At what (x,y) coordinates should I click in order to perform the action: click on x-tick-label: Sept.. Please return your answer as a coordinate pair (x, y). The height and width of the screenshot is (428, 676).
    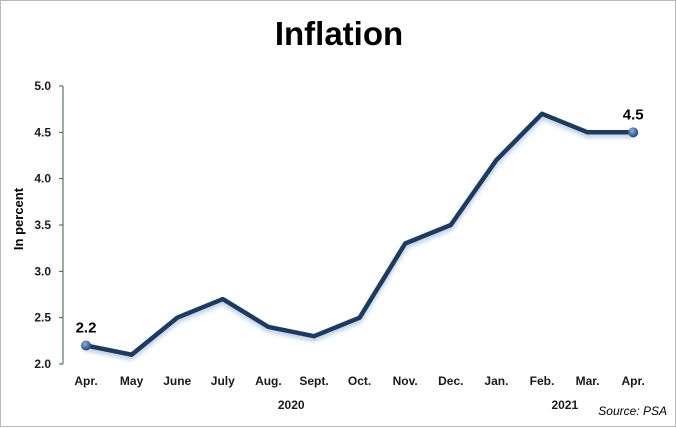
    Looking at the image, I should click on (313, 381).